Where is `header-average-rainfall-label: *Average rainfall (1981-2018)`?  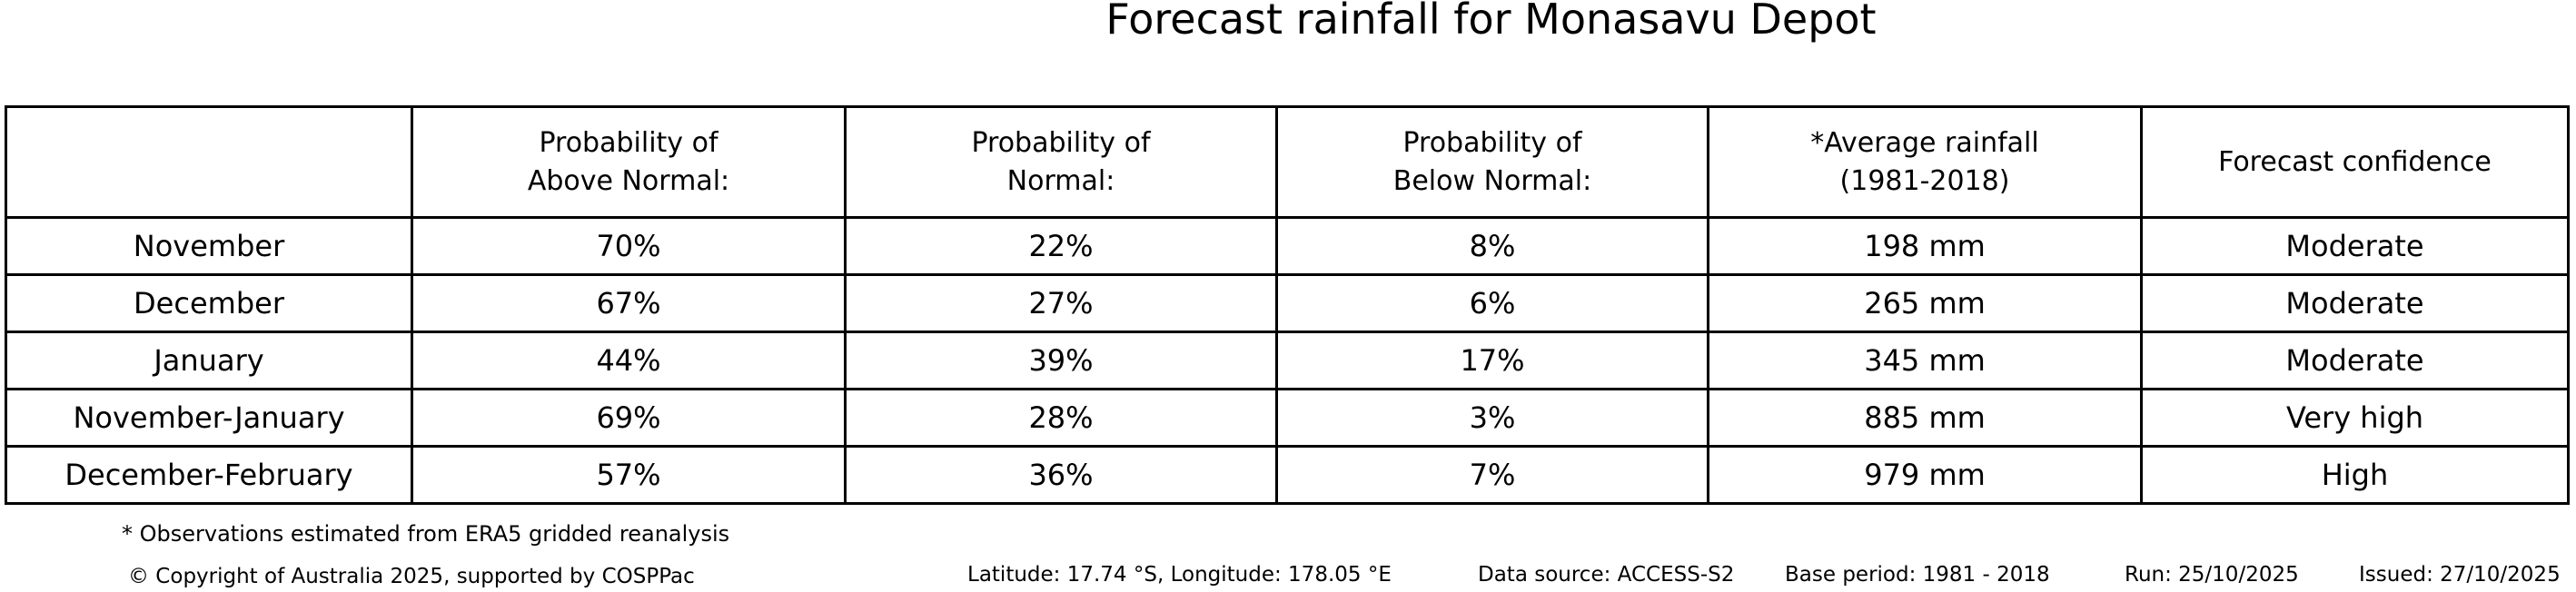
header-average-rainfall-label: *Average rainfall (1981-2018) is located at coordinates (1924, 161).